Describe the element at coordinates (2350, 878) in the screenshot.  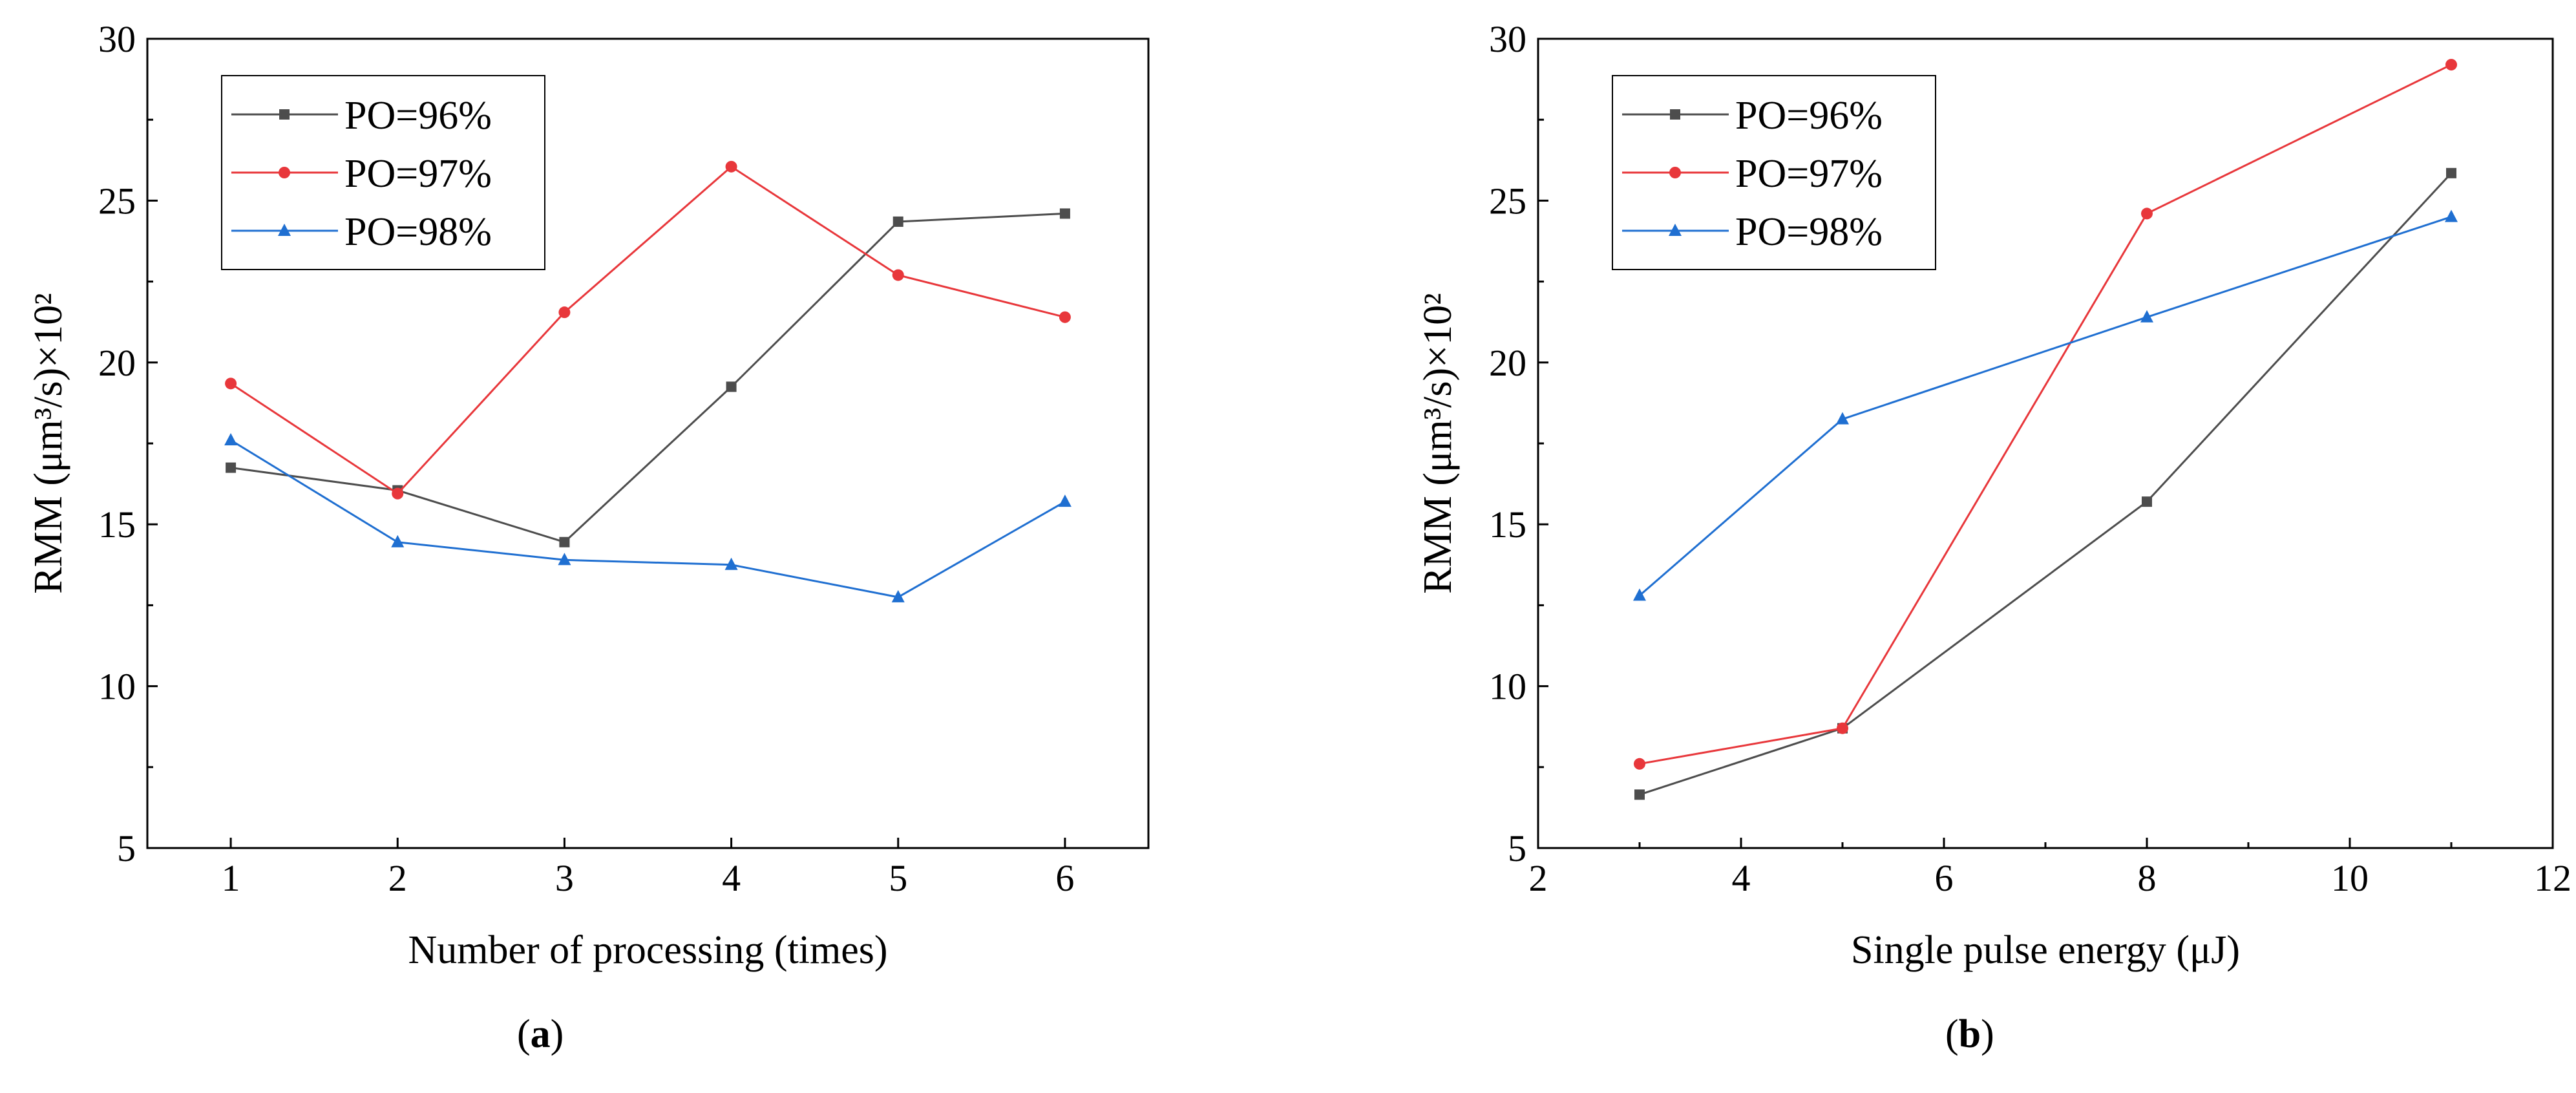
I see `x-tick-label: 10` at that location.